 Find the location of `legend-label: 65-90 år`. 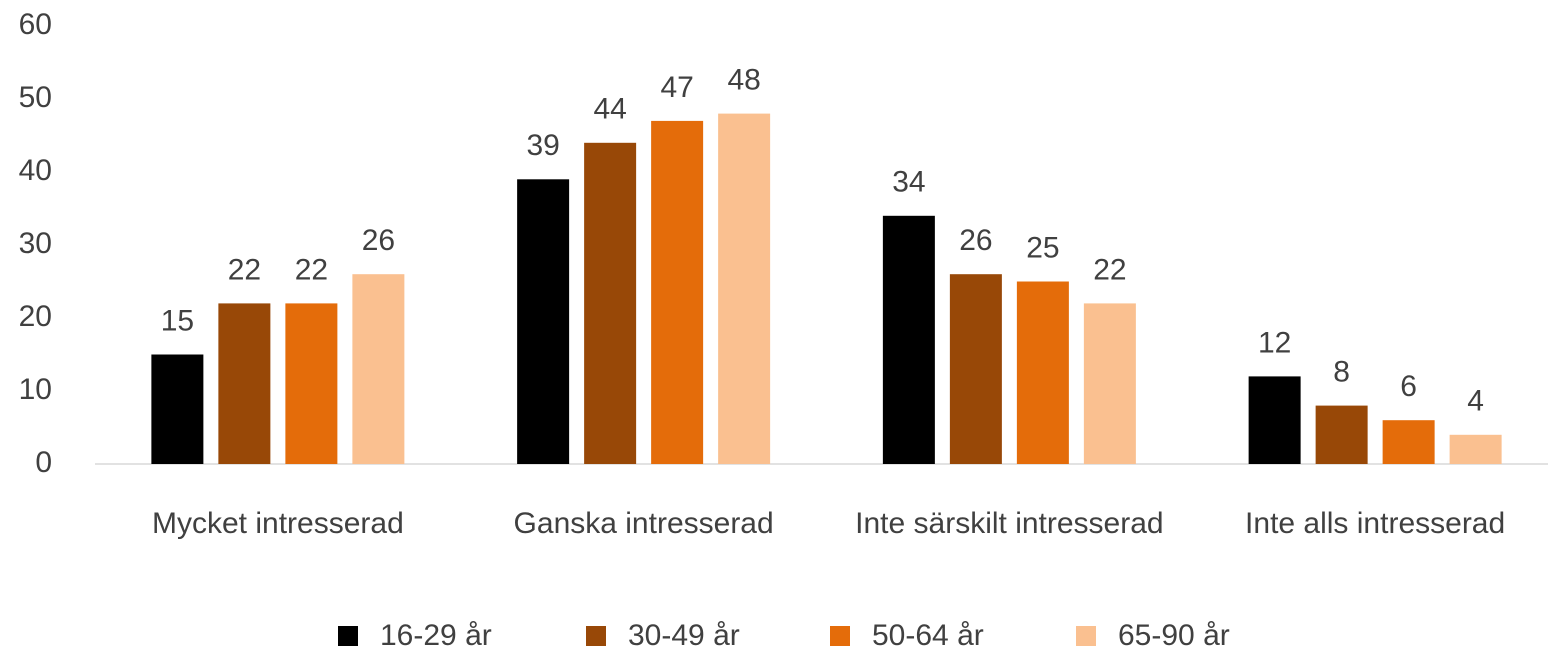

legend-label: 65-90 år is located at coordinates (1174, 635).